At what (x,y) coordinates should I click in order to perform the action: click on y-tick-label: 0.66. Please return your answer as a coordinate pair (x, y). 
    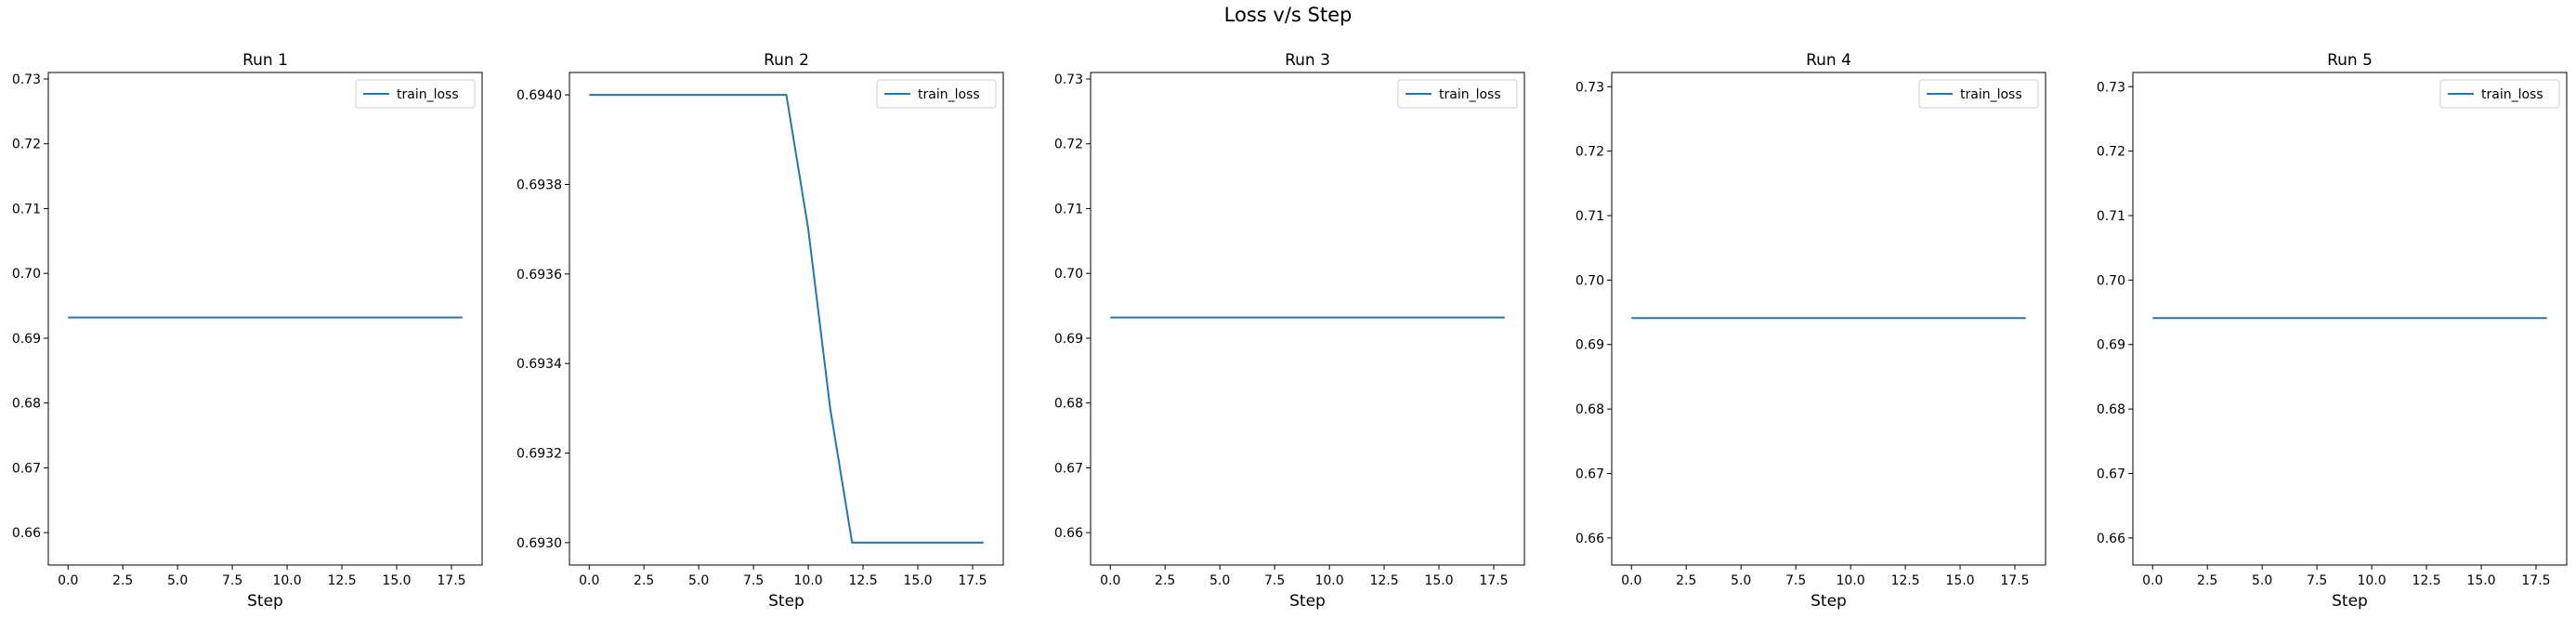
    Looking at the image, I should click on (26, 533).